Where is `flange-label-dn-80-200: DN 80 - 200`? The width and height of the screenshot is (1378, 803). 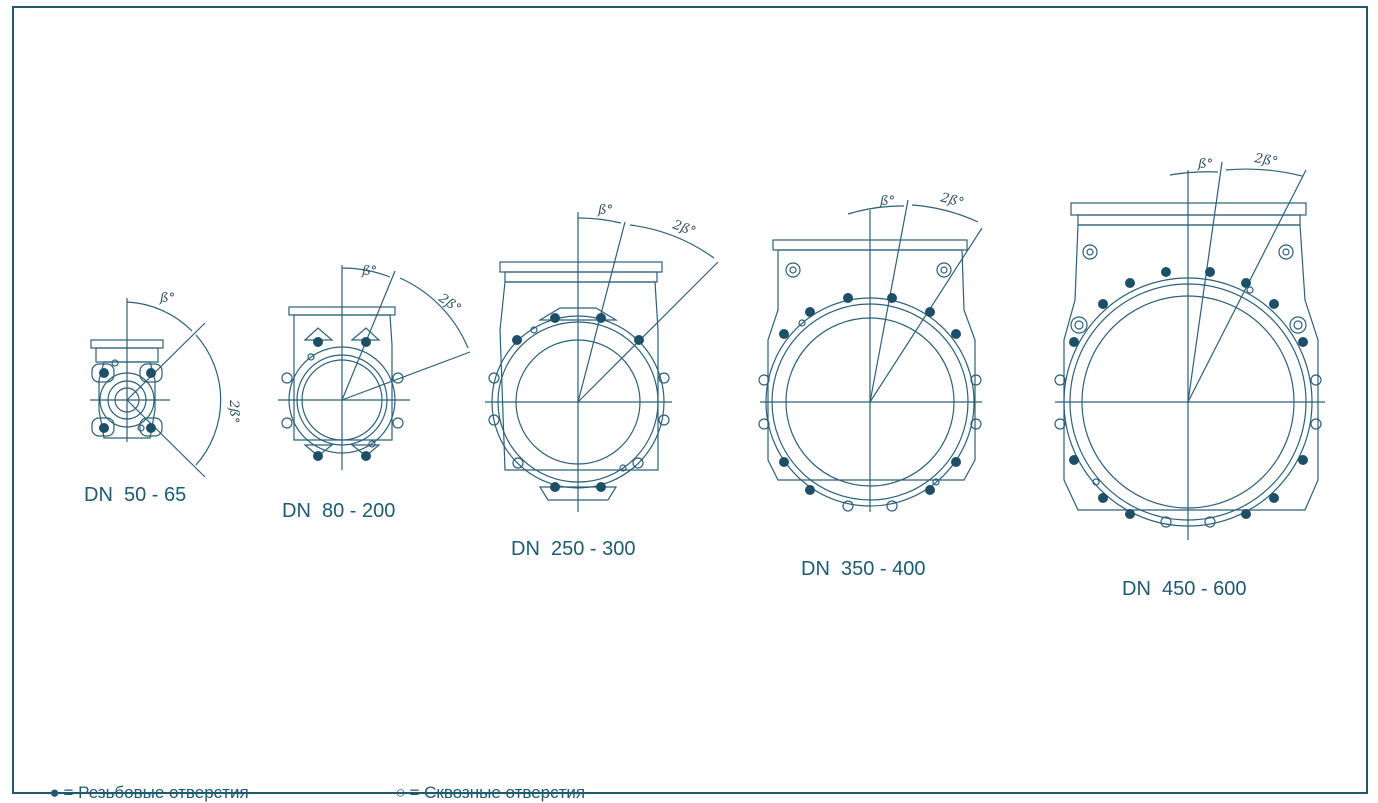 flange-label-dn-80-200: DN 80 - 200 is located at coordinates (339, 511).